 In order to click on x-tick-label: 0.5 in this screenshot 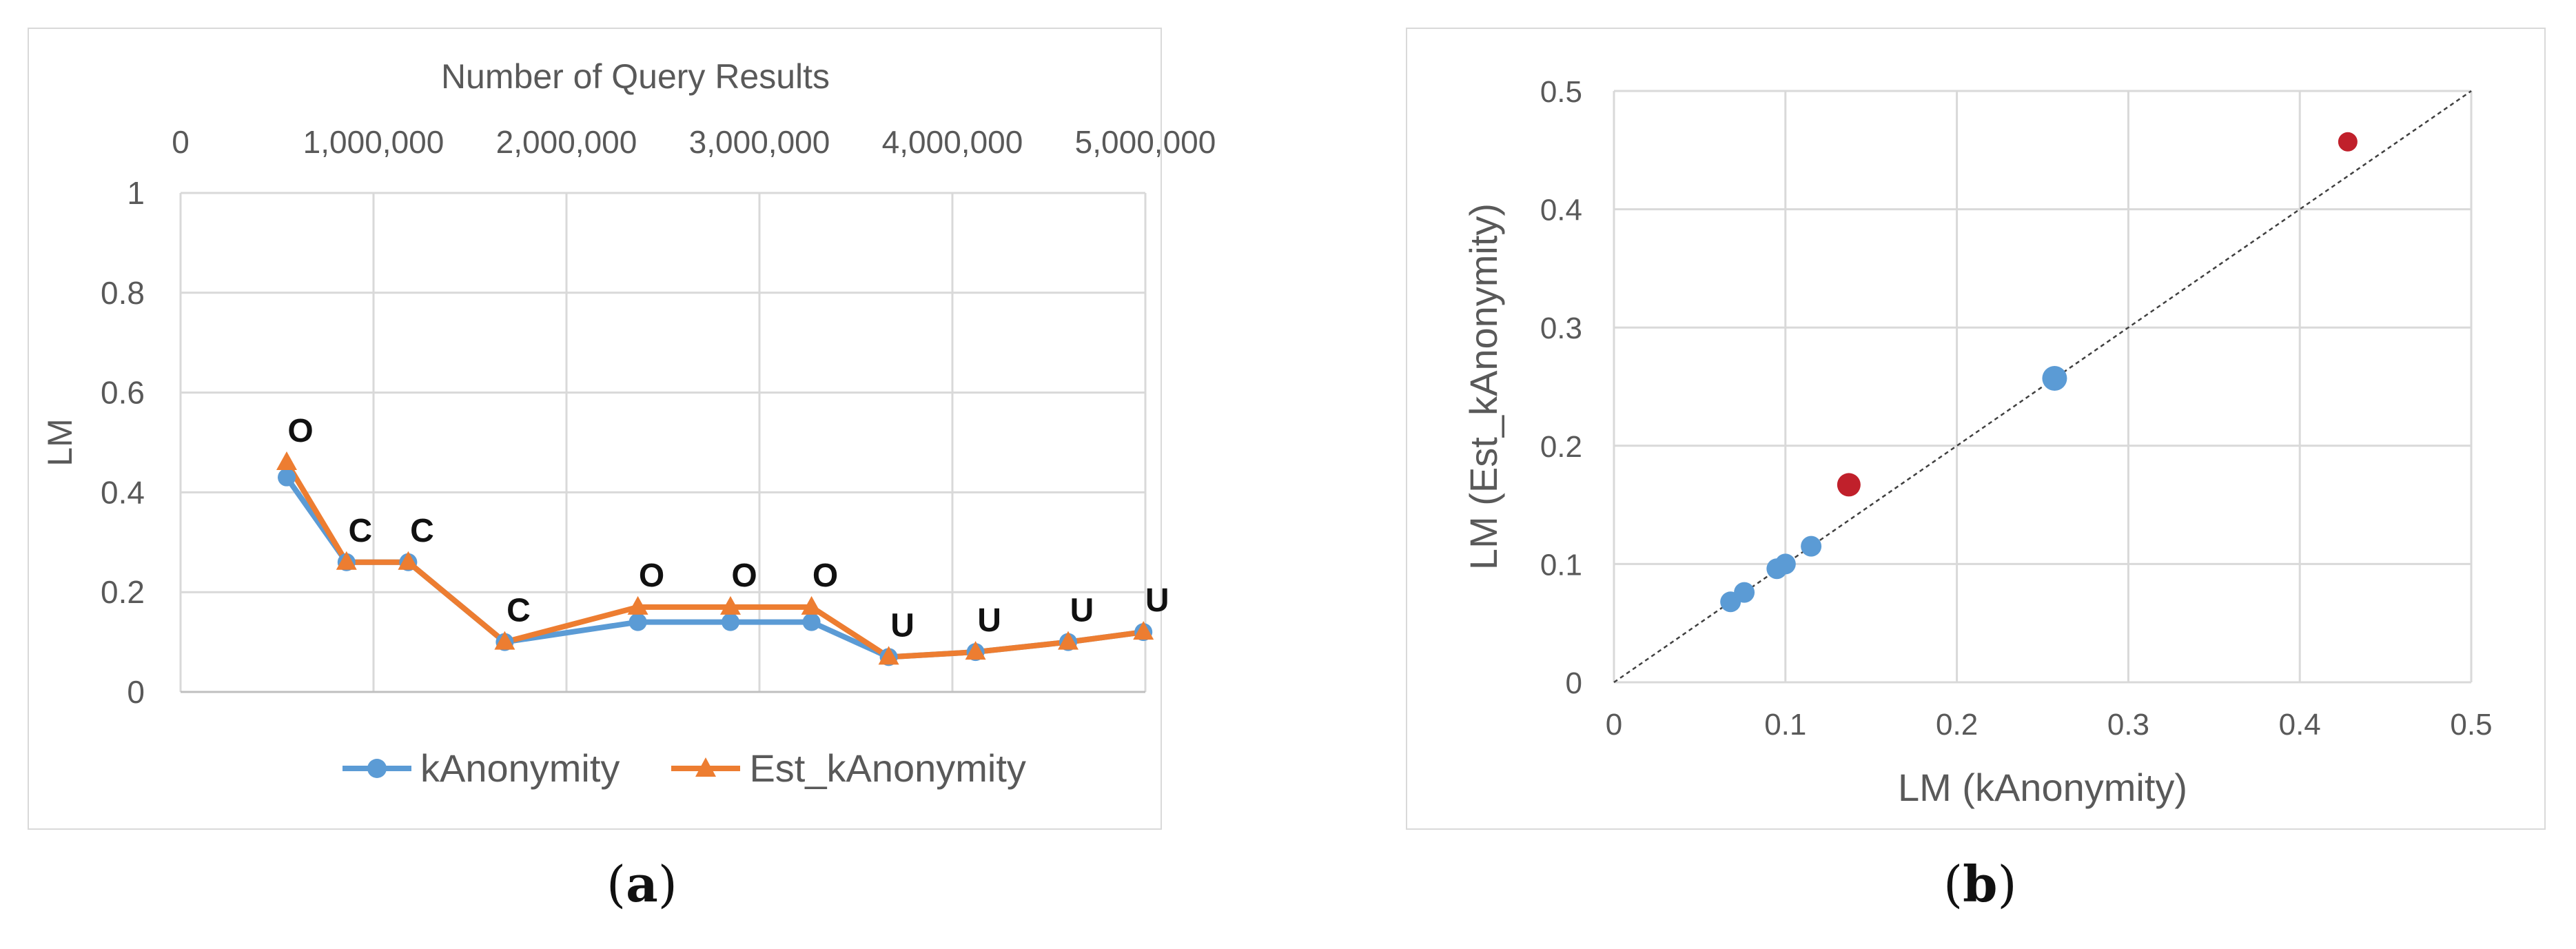, I will do `click(2471, 725)`.